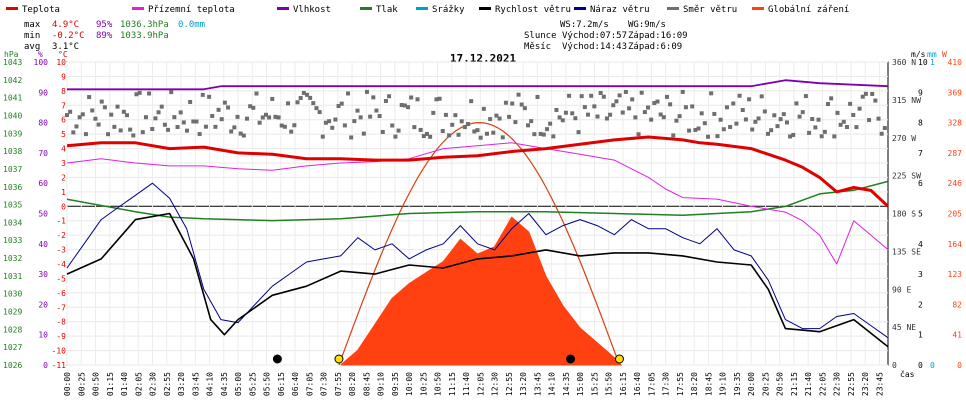 This screenshot has width=966, height=404. What do you see at coordinates (167, 384) in the screenshot?
I see `tick-time: 02:55` at bounding box center [167, 384].